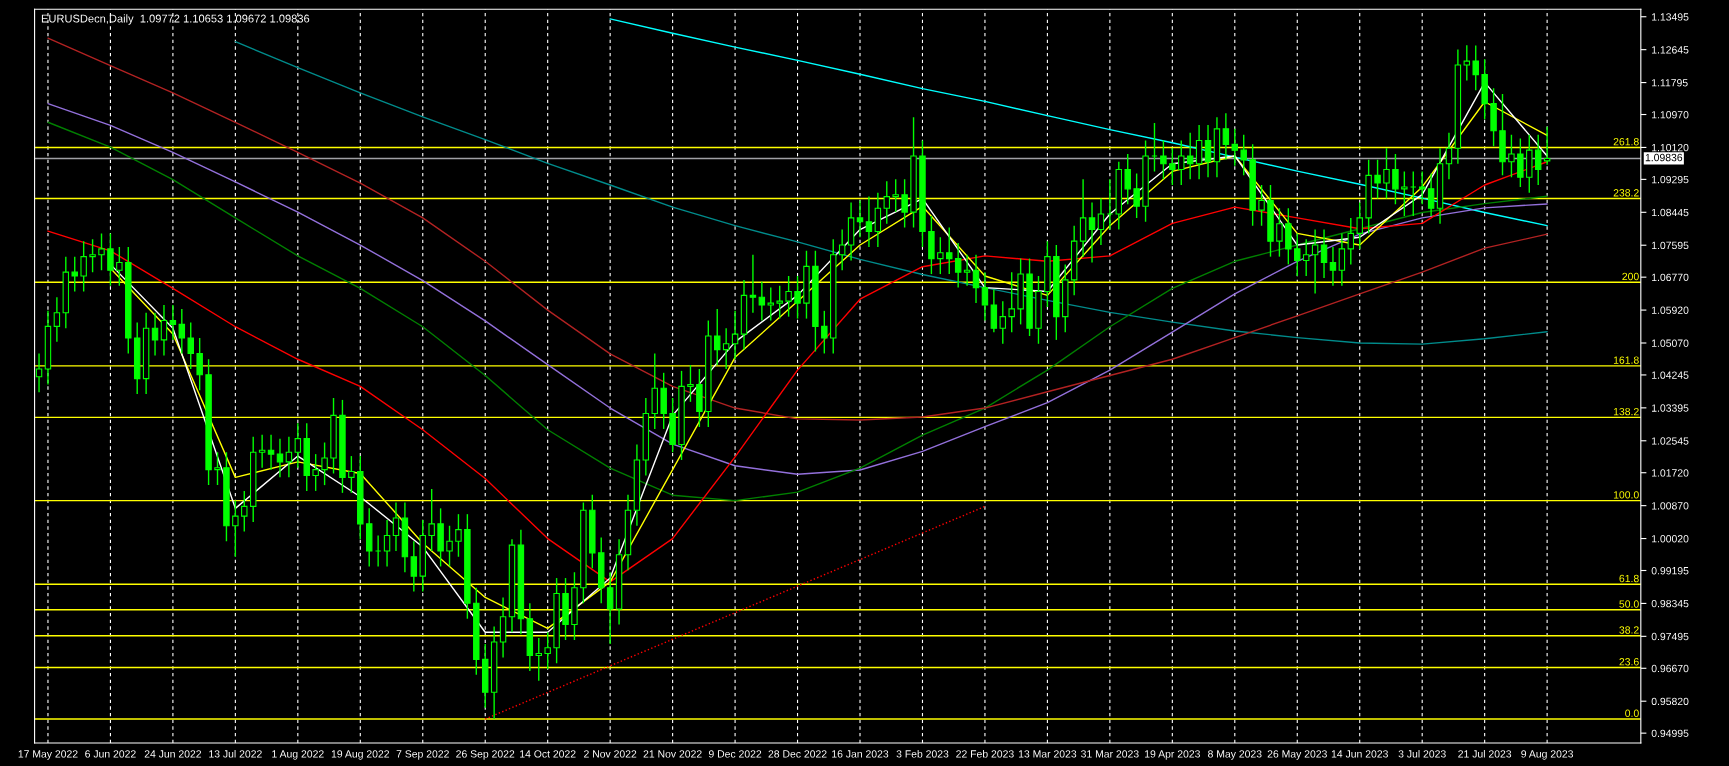  What do you see at coordinates (110, 754) in the screenshot?
I see `x-tick-label: 6 Jun 2022` at bounding box center [110, 754].